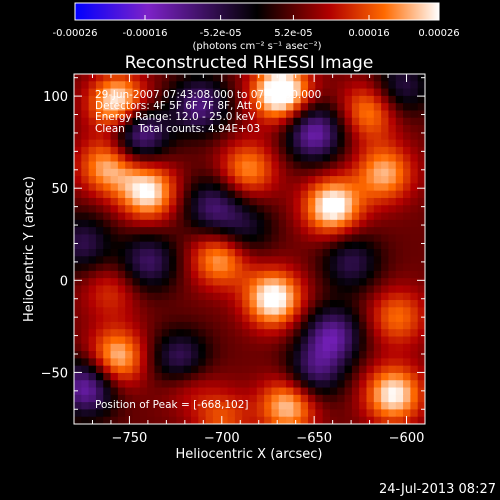 Image resolution: width=500 pixels, height=500 pixels. I want to click on peak-position-text: Position of Peak = [-668,102], so click(172, 405).